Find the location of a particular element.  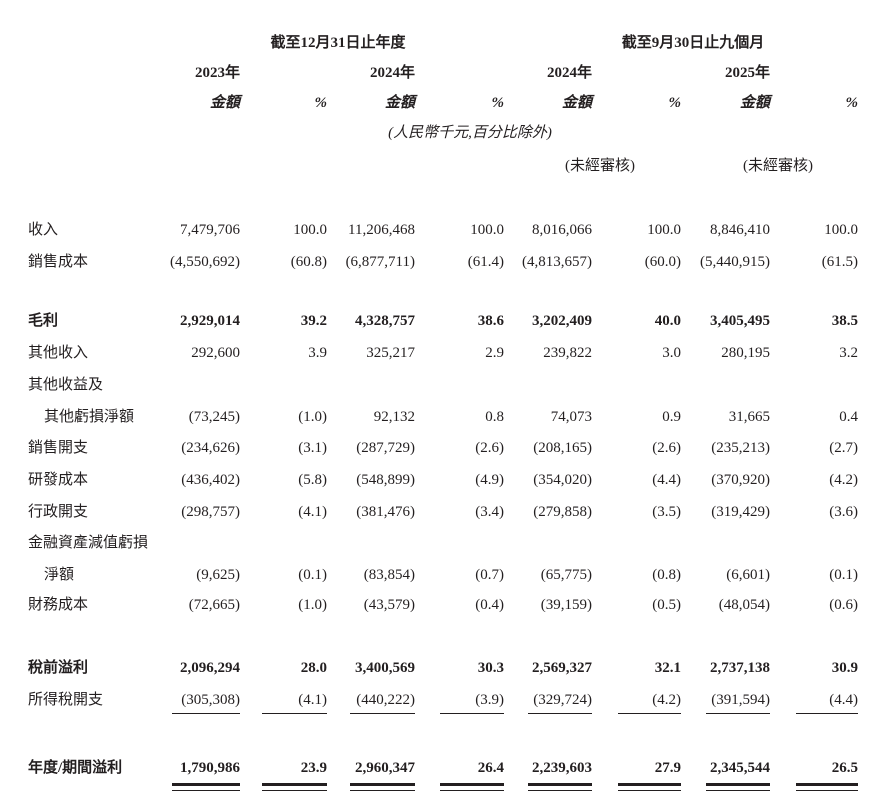

percent-cell: (4.9) is located at coordinates (489, 480).